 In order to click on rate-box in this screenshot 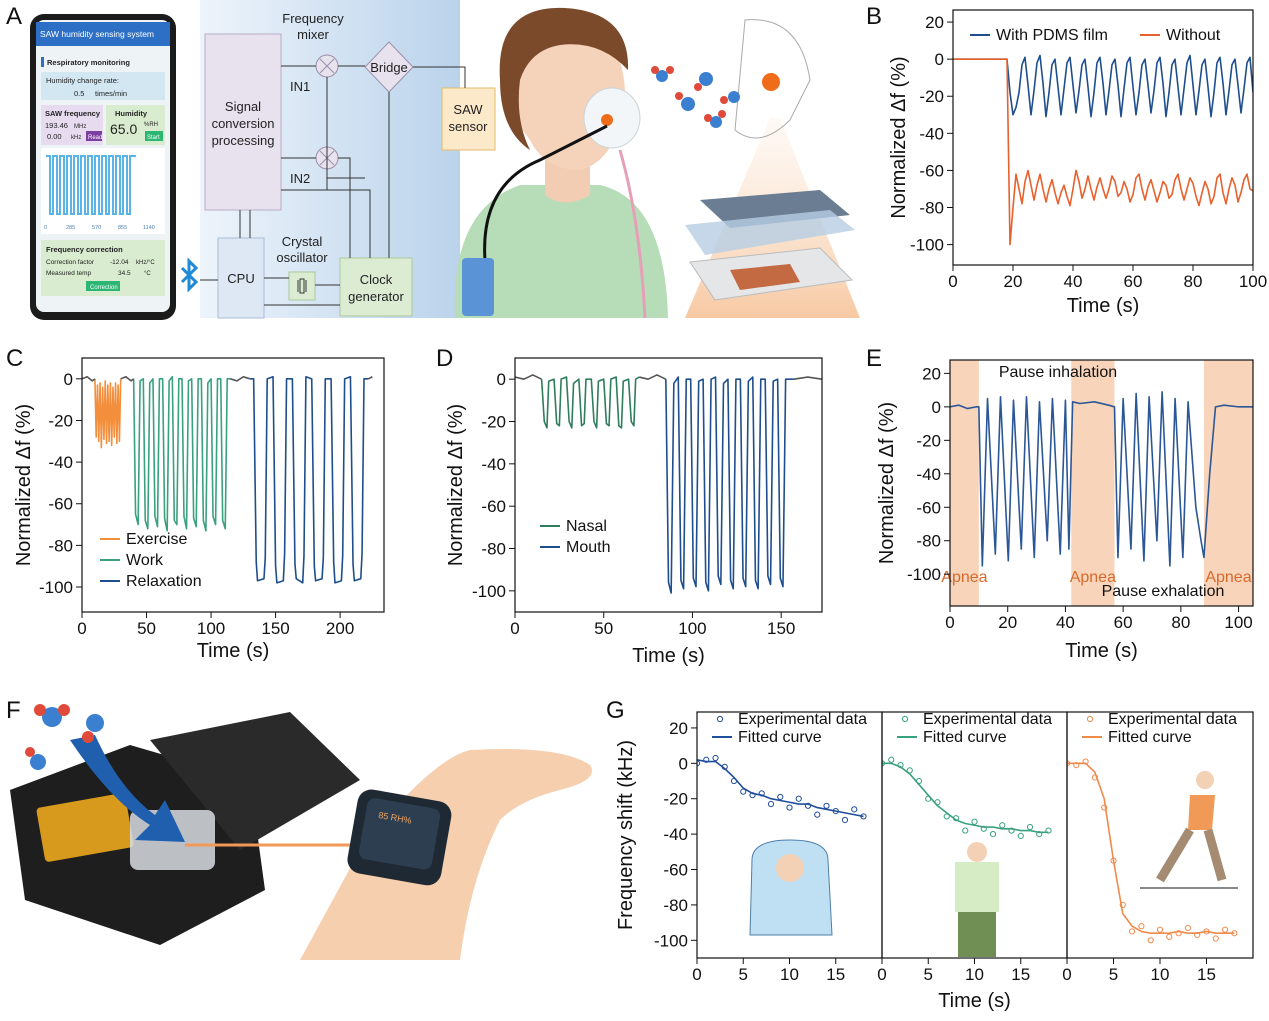, I will do `click(103, 86)`.